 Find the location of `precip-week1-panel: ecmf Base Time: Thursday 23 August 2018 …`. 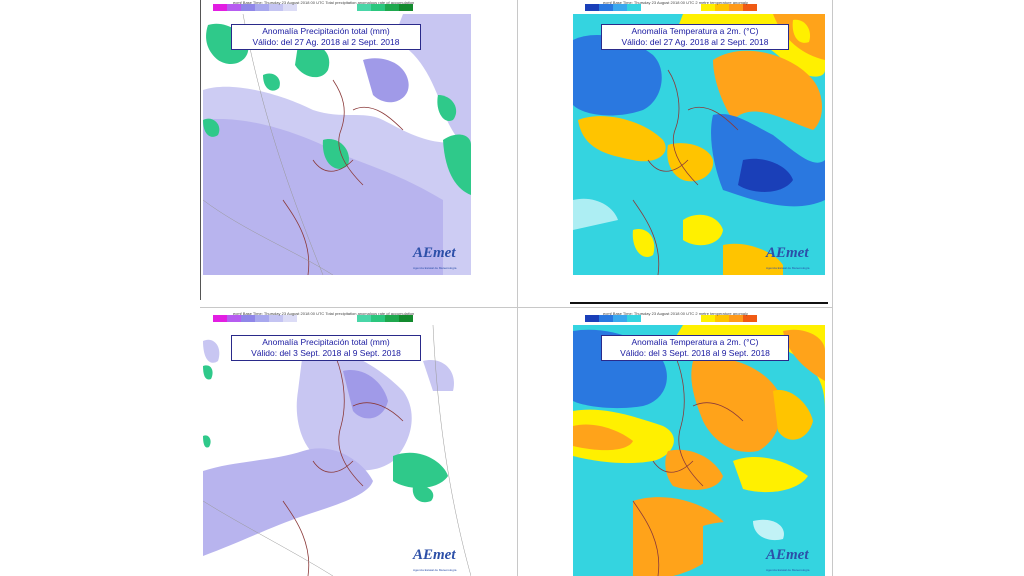

precip-week1-panel: ecmf Base Time: Thursday 23 August 2018 … is located at coordinates (337, 137).